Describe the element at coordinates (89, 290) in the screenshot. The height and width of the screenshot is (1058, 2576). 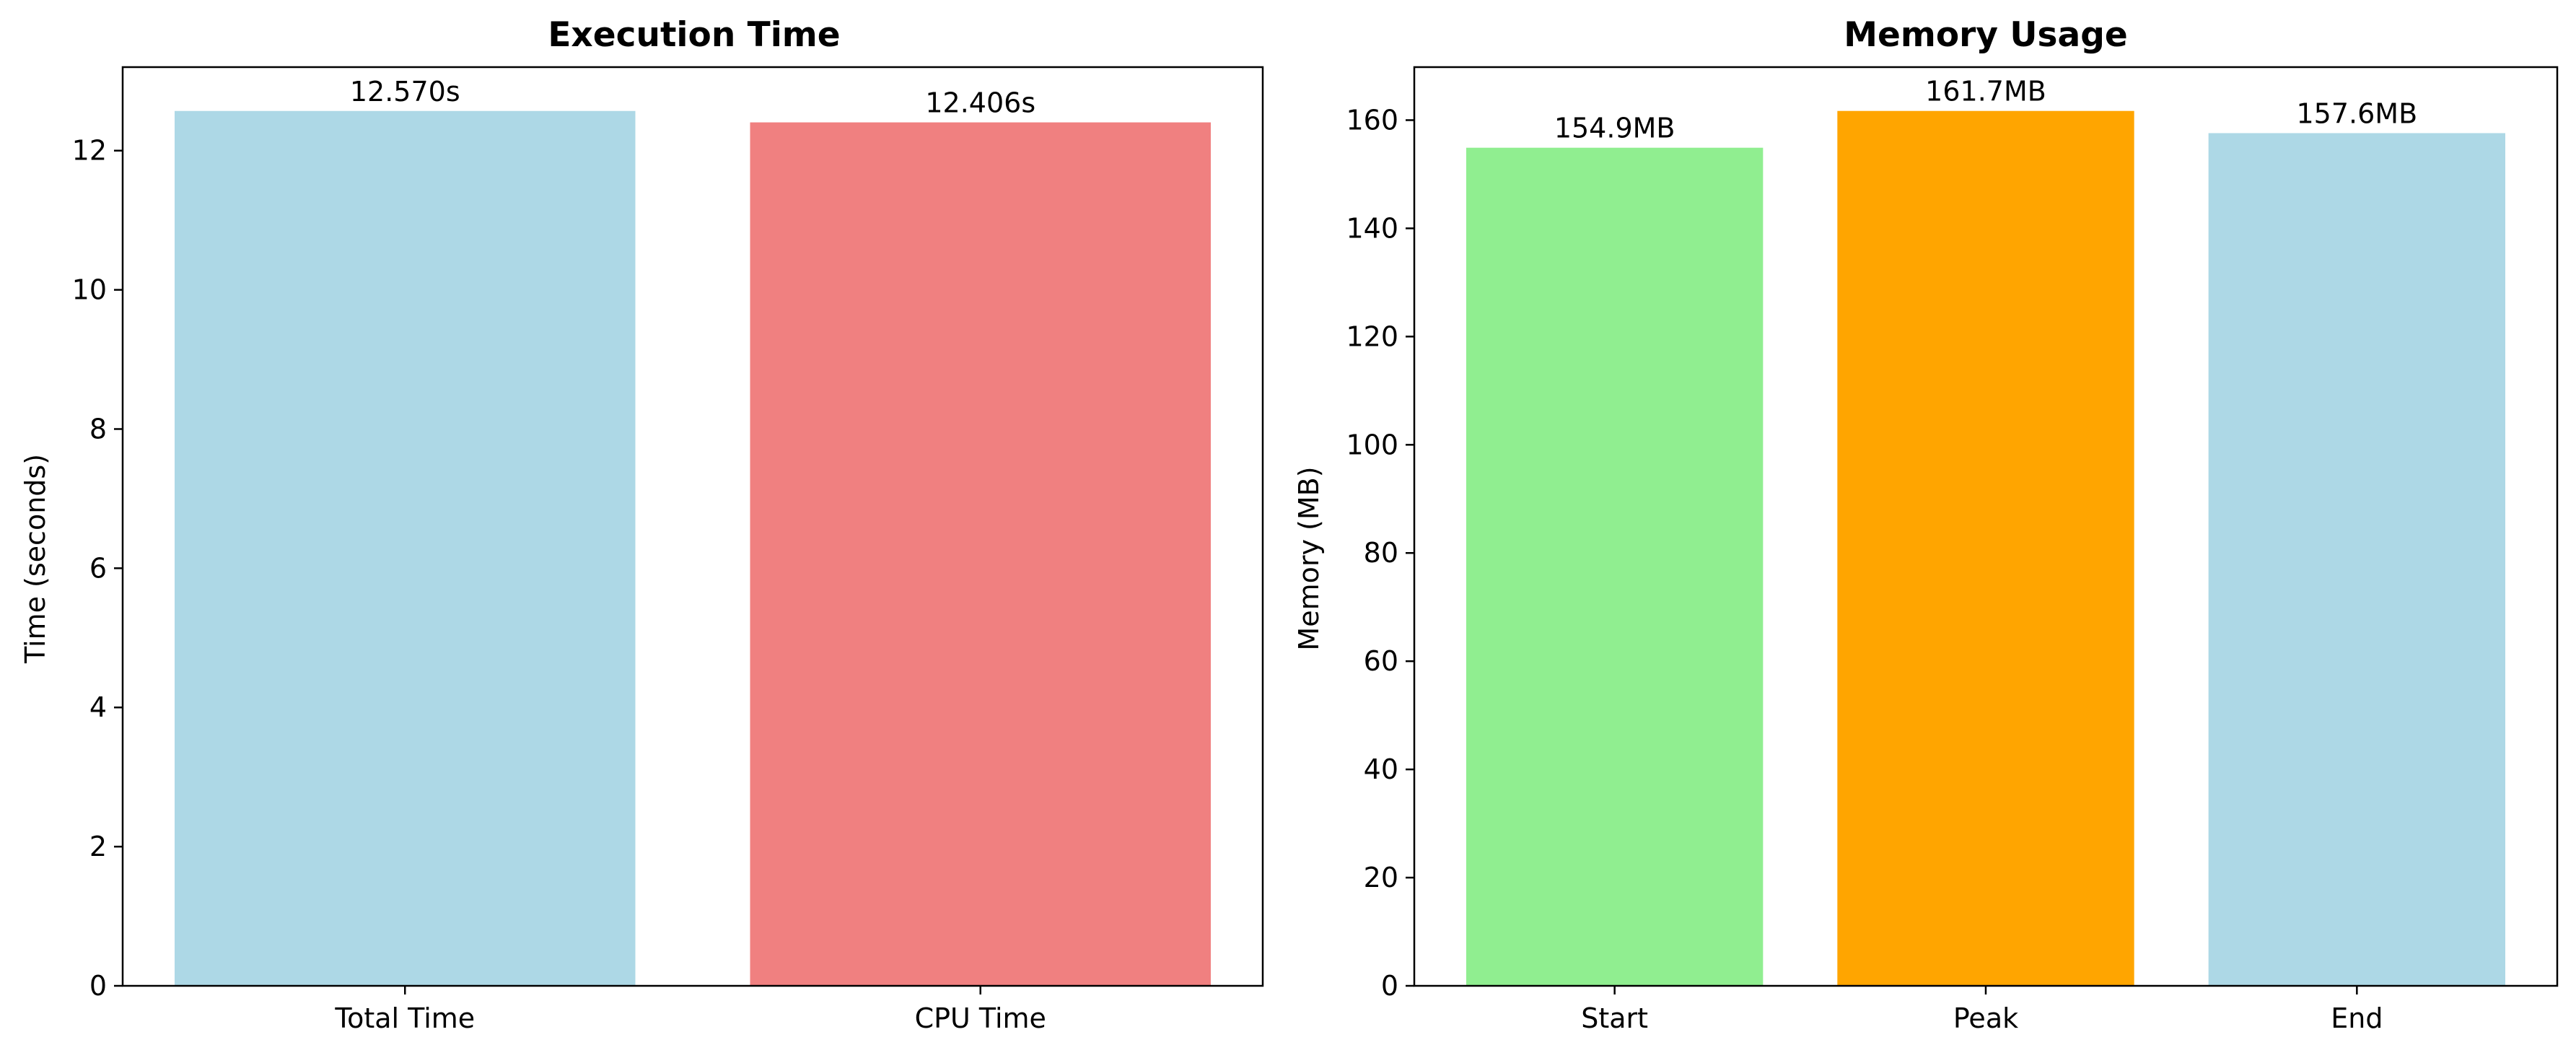
I see `y-tick-label: 10` at that location.